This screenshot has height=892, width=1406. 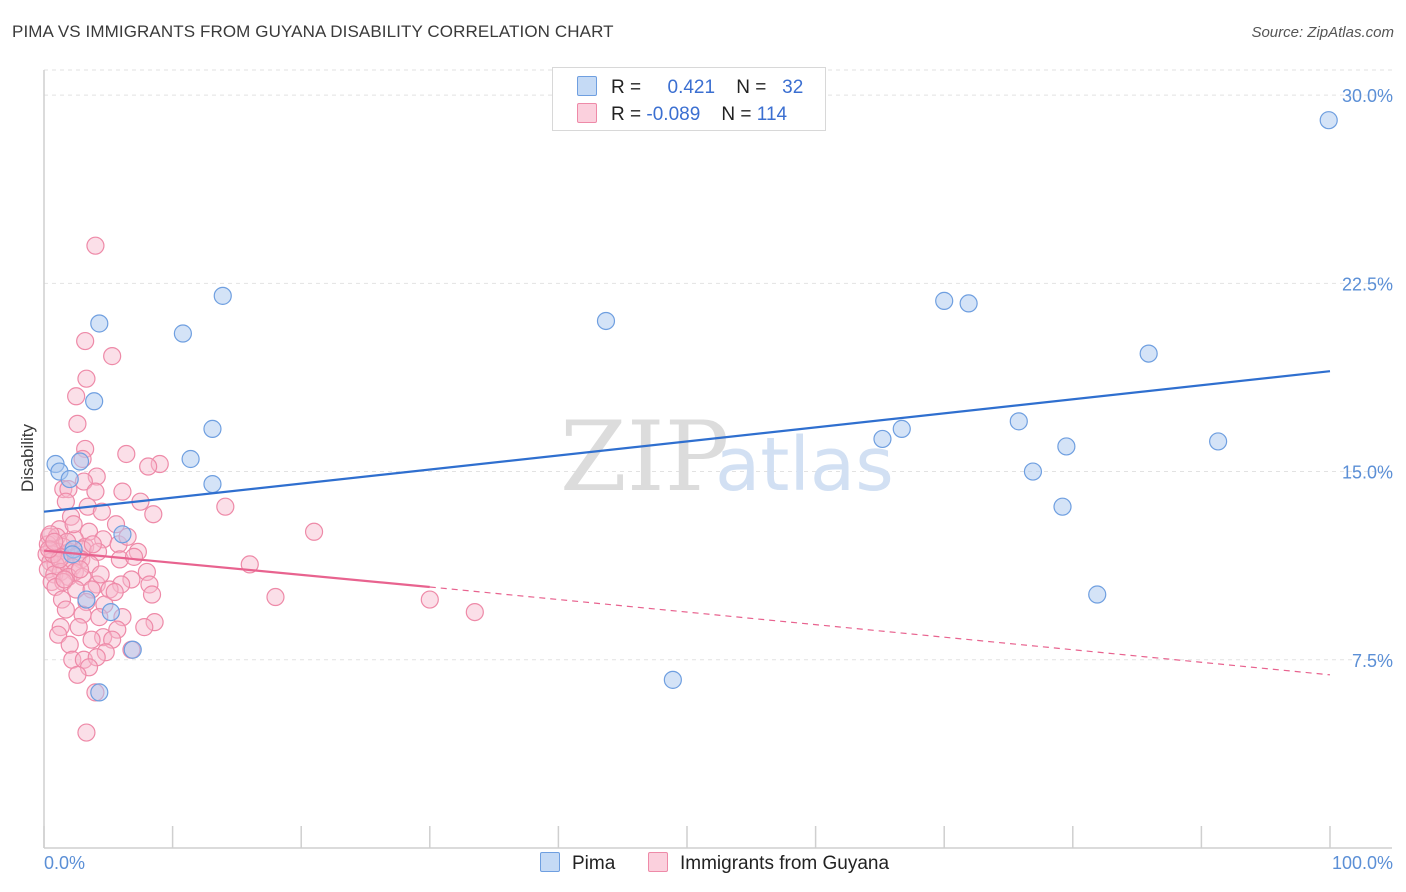 I want to click on watermark-zip: ZIP, so click(x=644, y=457).